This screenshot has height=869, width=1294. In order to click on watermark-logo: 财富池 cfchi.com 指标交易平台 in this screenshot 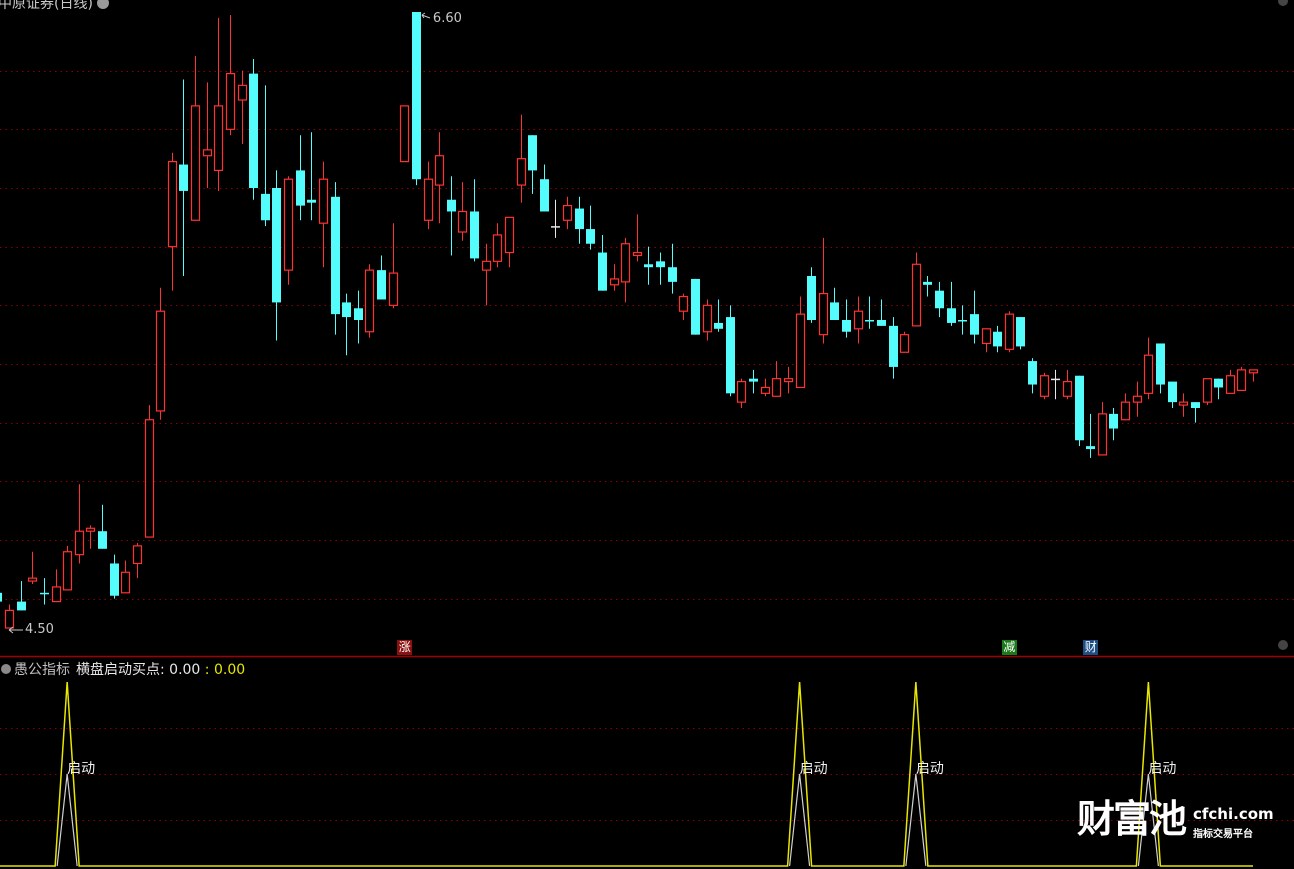, I will do `click(1175, 819)`.